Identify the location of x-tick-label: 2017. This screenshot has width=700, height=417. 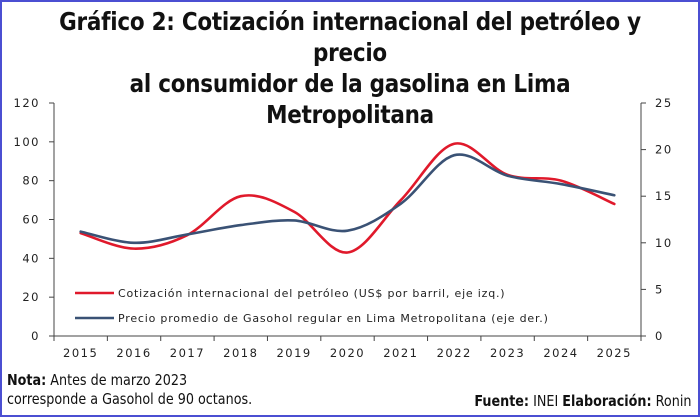
(187, 353).